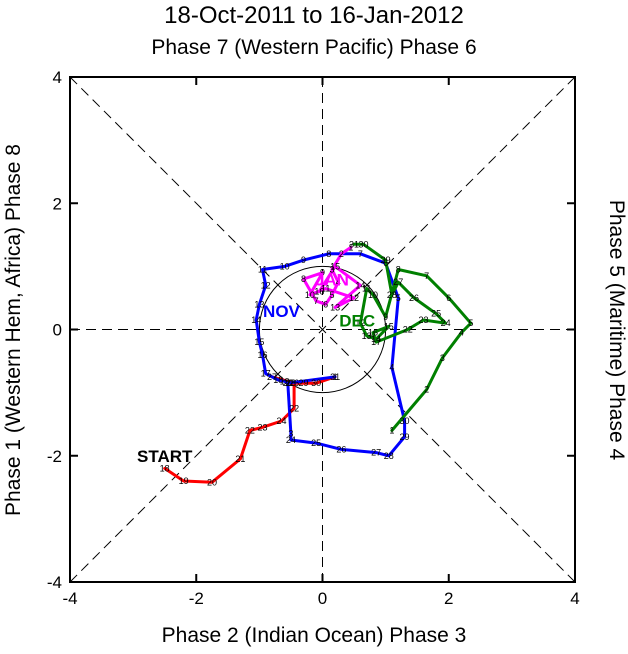 The height and width of the screenshot is (654, 628). Describe the element at coordinates (448, 598) in the screenshot. I see `x-tick-label: 2` at that location.